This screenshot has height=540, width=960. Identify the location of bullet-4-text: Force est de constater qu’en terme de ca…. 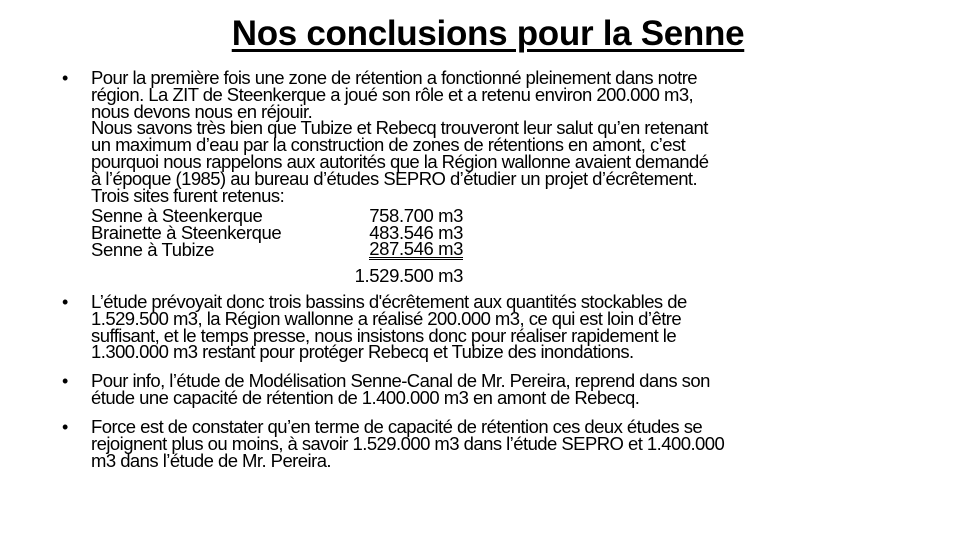
(408, 443).